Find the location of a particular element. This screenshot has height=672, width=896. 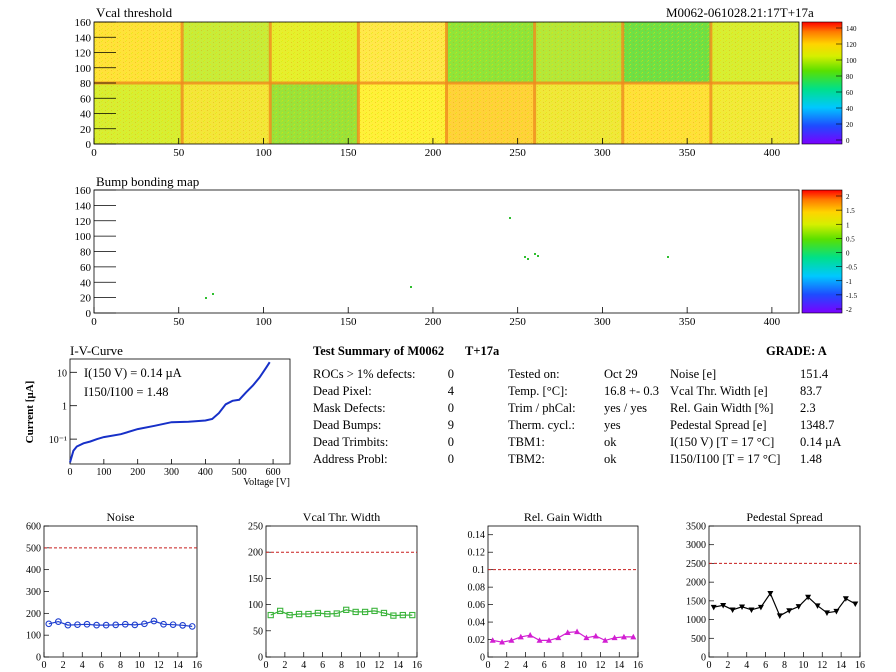

small-chart-frame is located at coordinates (563, 591).